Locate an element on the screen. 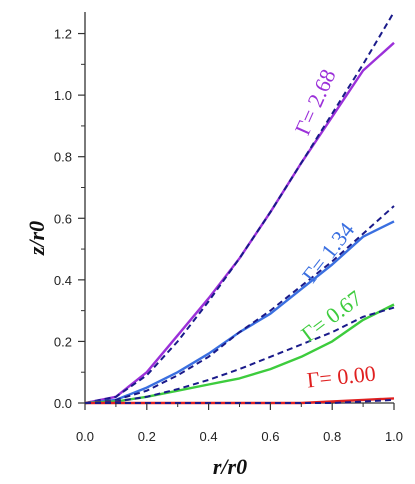 Image resolution: width=415 pixels, height=484 pixels. x-tick-label: 0.2 is located at coordinates (147, 436).